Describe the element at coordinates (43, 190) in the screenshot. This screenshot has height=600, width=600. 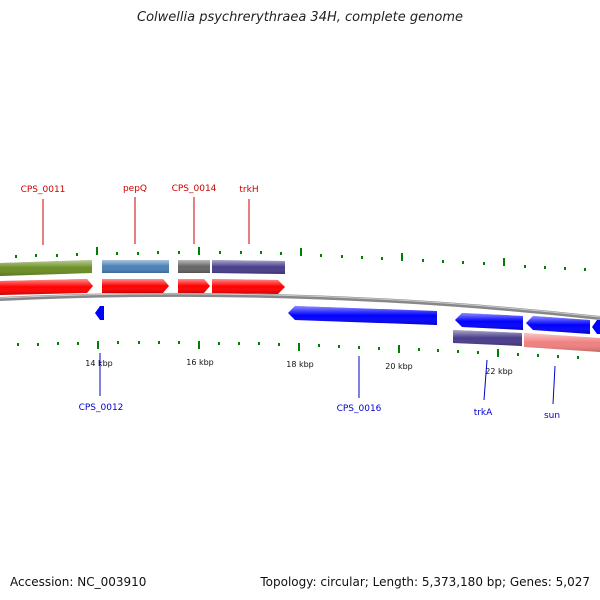
I see `gene-label-cps-0011: CPS_0011` at that location.